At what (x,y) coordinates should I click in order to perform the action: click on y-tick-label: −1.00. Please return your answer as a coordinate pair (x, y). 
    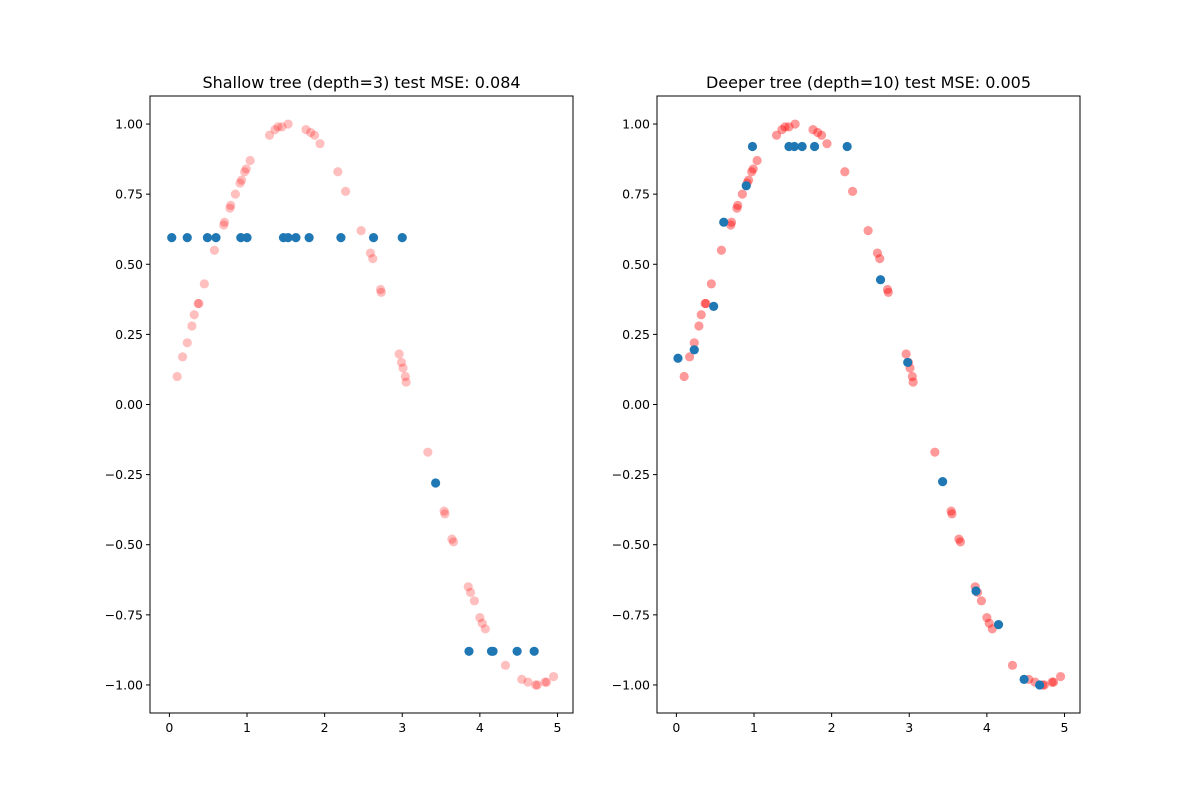
    Looking at the image, I should click on (631, 684).